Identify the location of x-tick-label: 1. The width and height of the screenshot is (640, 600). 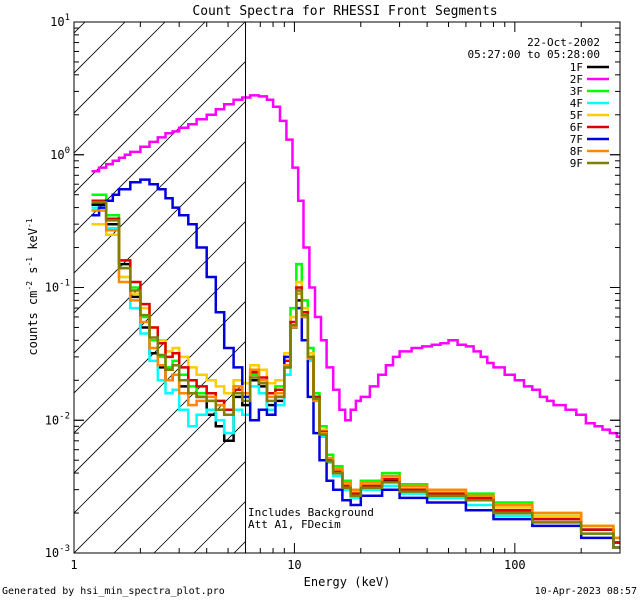
(73, 565).